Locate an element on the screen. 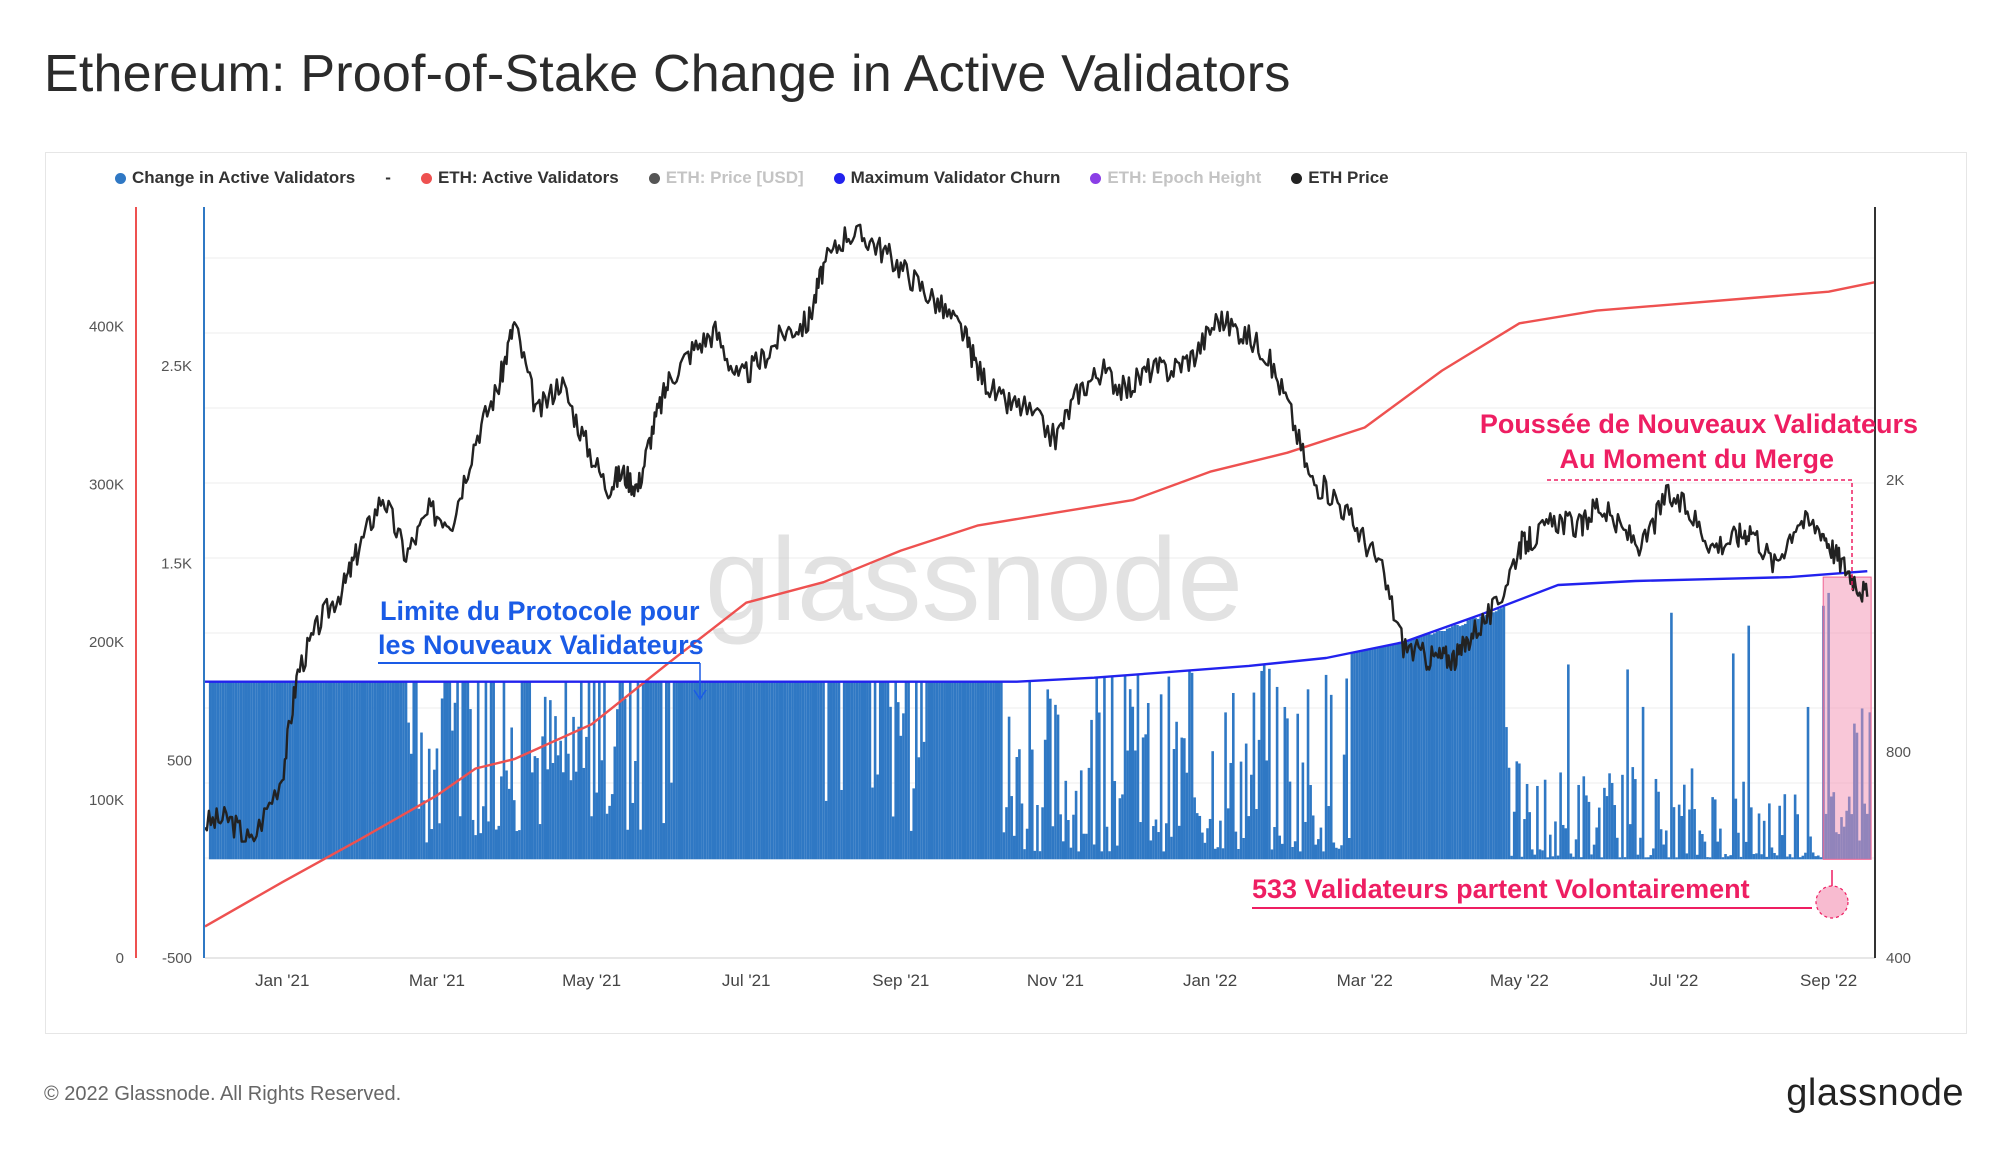  legend-item-change: Change in Active Validators is located at coordinates (235, 178).